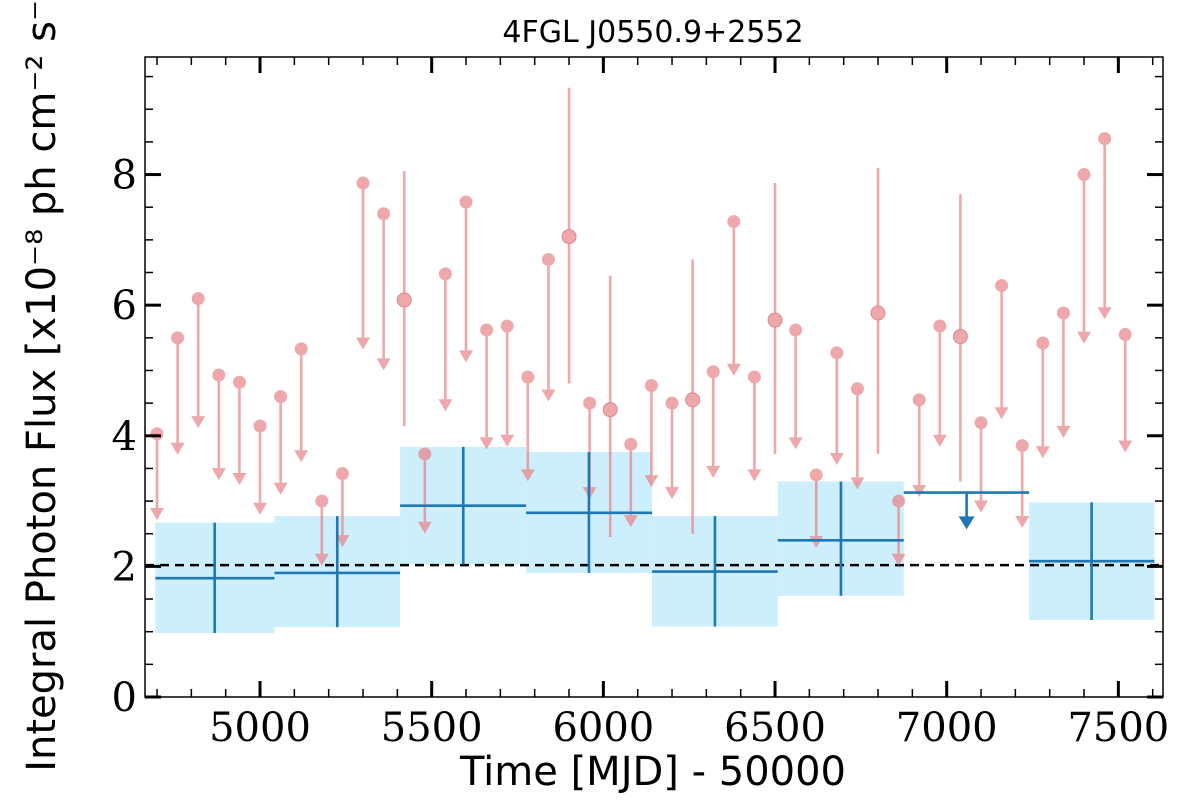 This screenshot has width=1200, height=800. What do you see at coordinates (124, 176) in the screenshot?
I see `y-tick-label: 8` at bounding box center [124, 176].